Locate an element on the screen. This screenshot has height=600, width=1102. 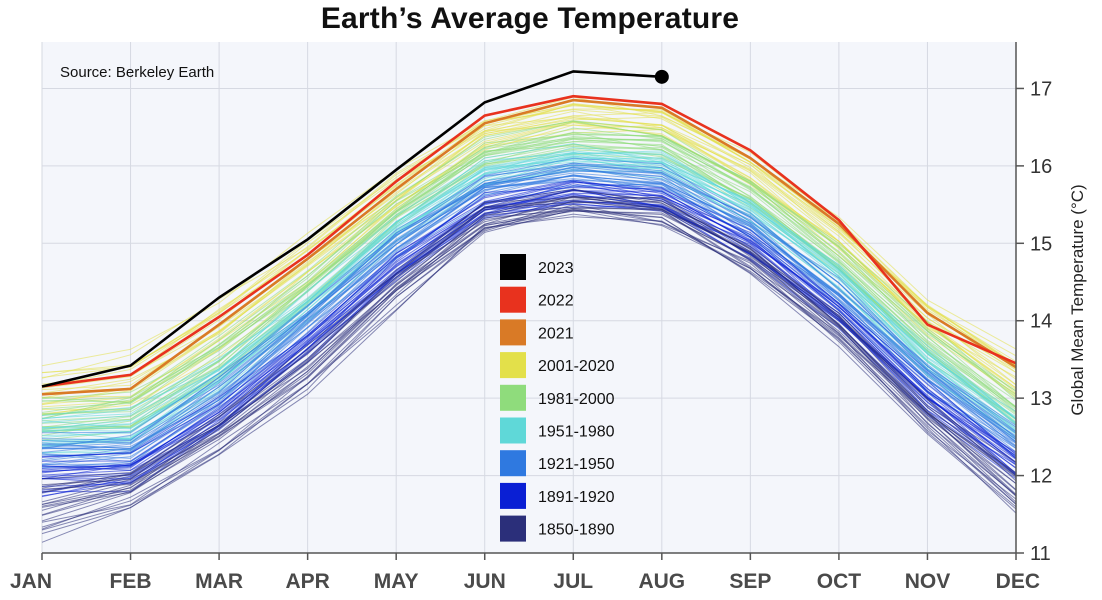
legend-label: 1921-1950 is located at coordinates (576, 464).